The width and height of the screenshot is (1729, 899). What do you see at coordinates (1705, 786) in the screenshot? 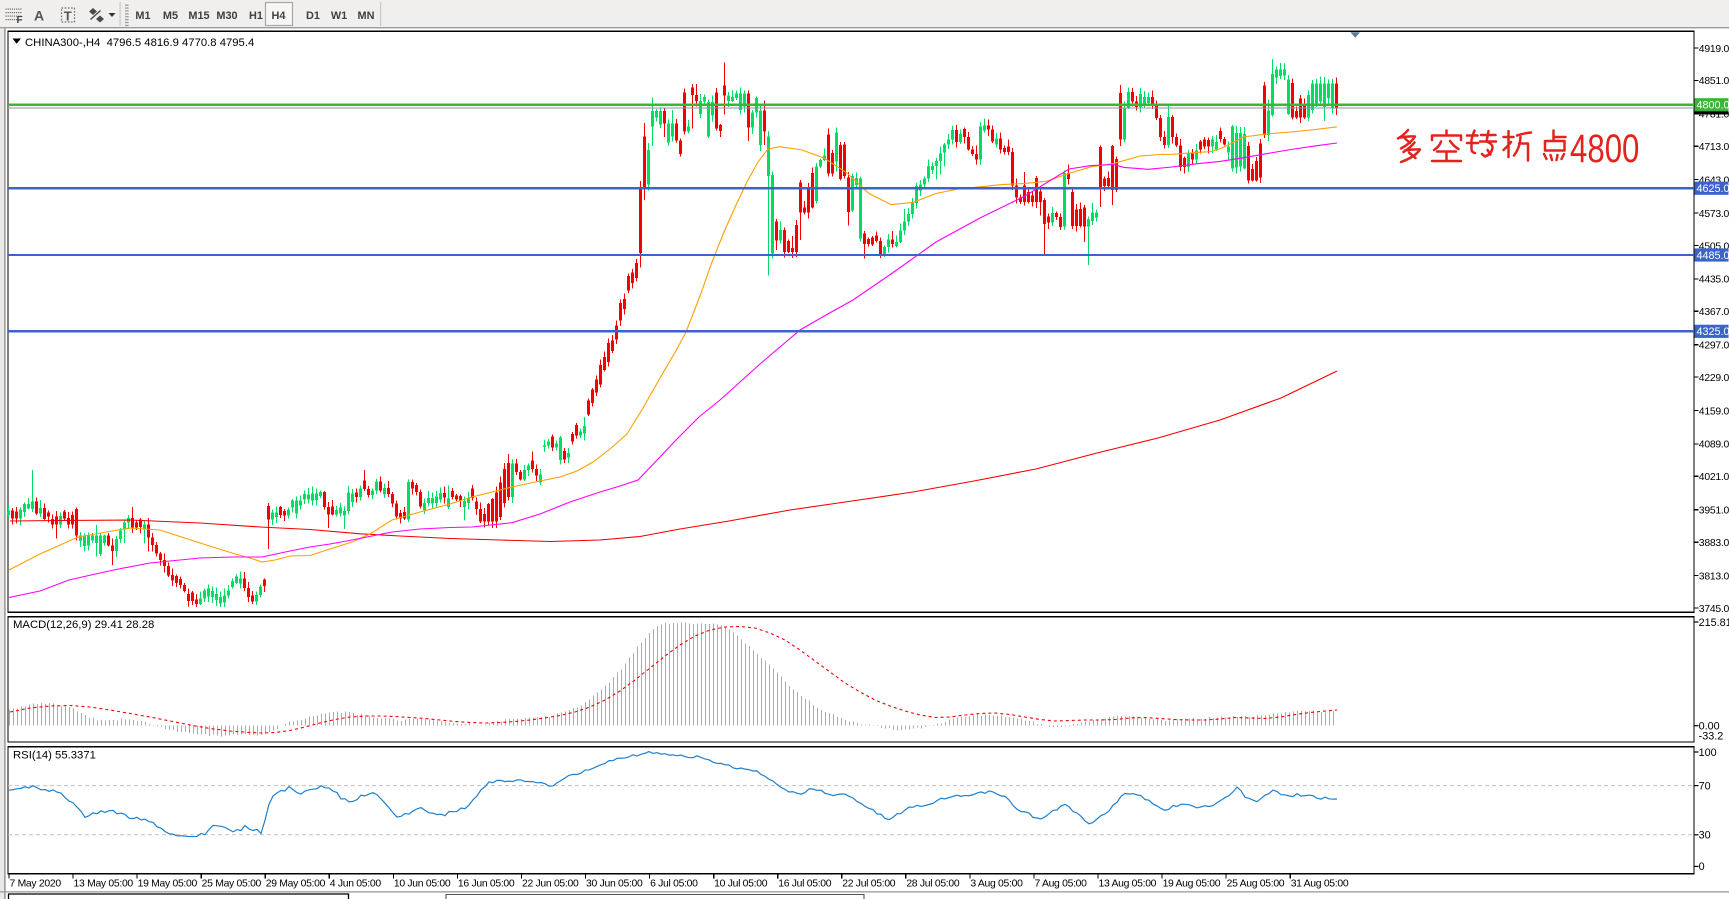
I see `svg-text: 70` at bounding box center [1705, 786].